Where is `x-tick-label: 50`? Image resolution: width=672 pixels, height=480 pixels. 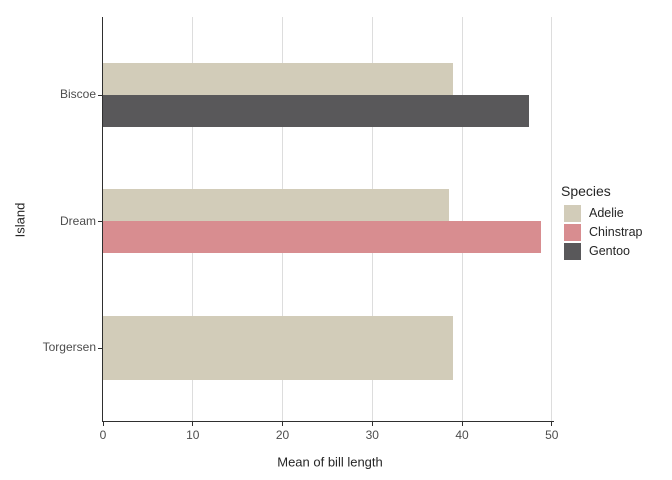
x-tick-label: 50 is located at coordinates (552, 435).